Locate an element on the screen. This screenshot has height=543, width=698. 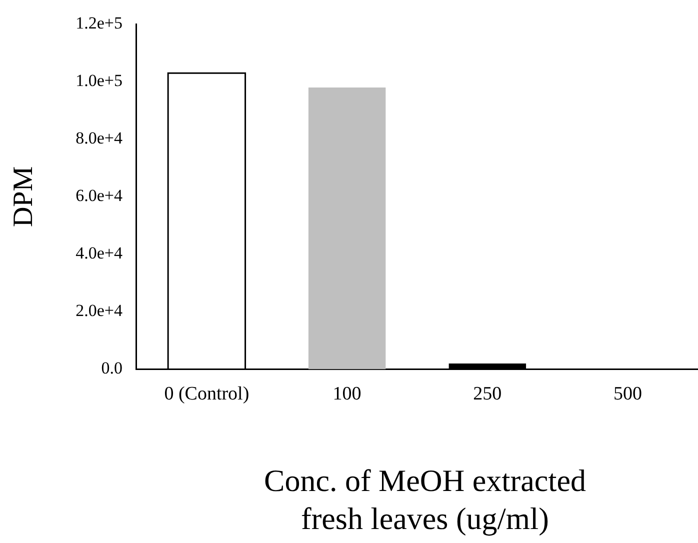
x-tick-label: 500 is located at coordinates (628, 394).